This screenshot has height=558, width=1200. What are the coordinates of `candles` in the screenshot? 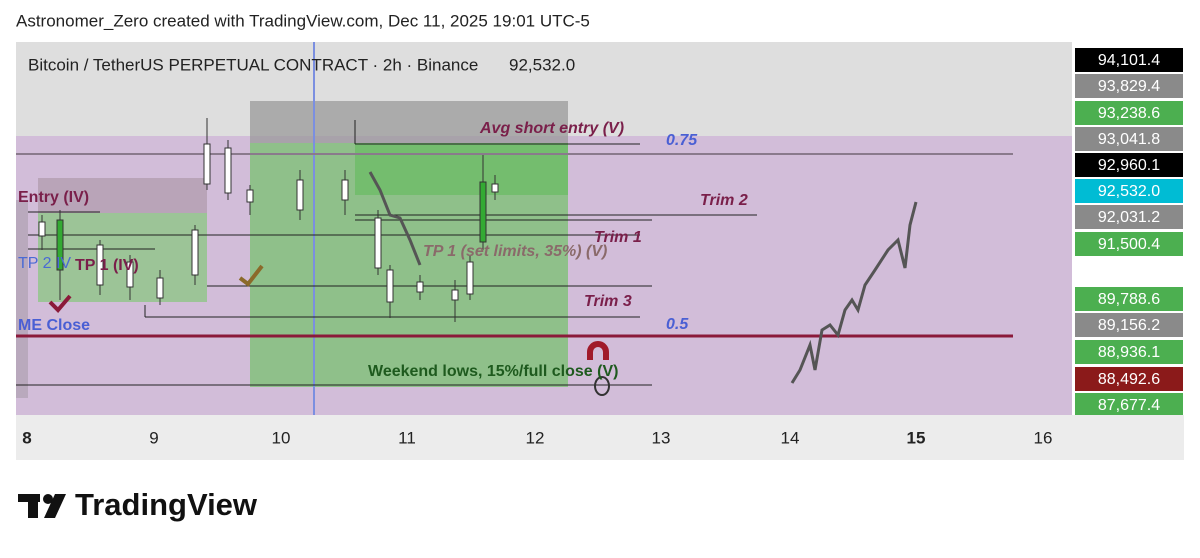 It's located at (268, 220).